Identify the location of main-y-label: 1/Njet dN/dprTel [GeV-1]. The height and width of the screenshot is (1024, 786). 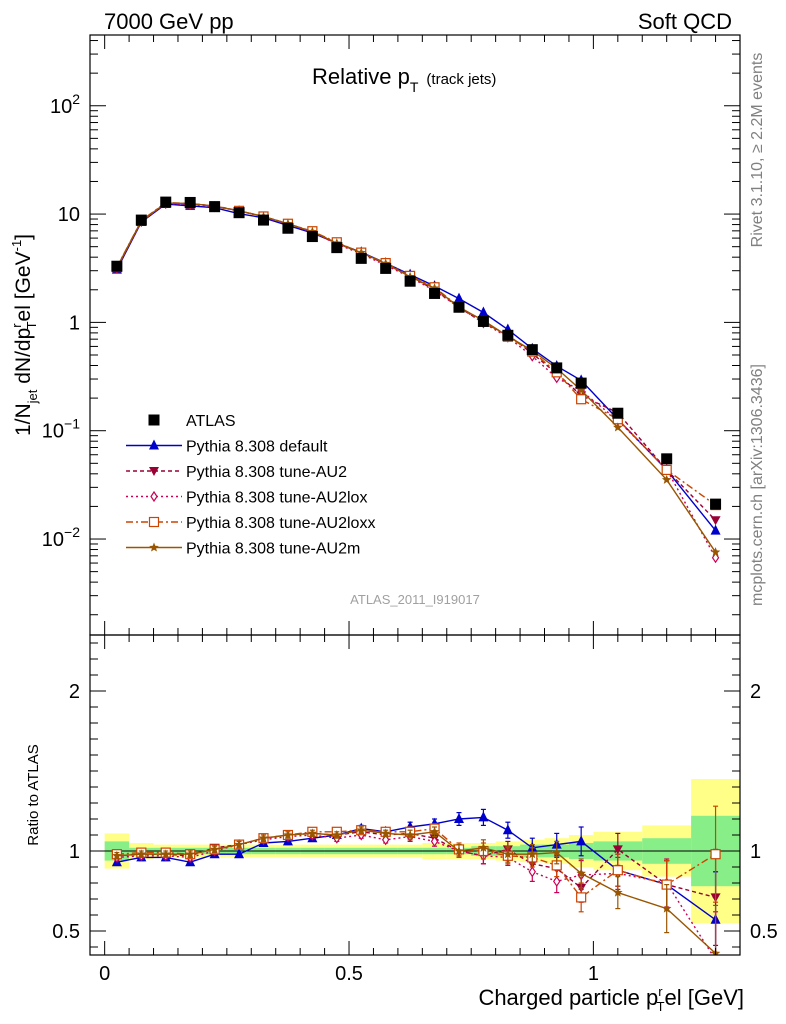
(24, 335).